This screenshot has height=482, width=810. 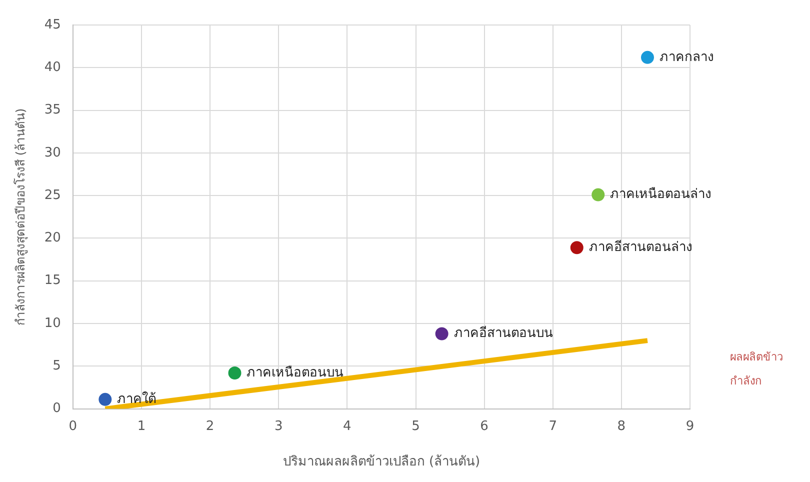 What do you see at coordinates (210, 426) in the screenshot?
I see `x-tick-label: 2` at bounding box center [210, 426].